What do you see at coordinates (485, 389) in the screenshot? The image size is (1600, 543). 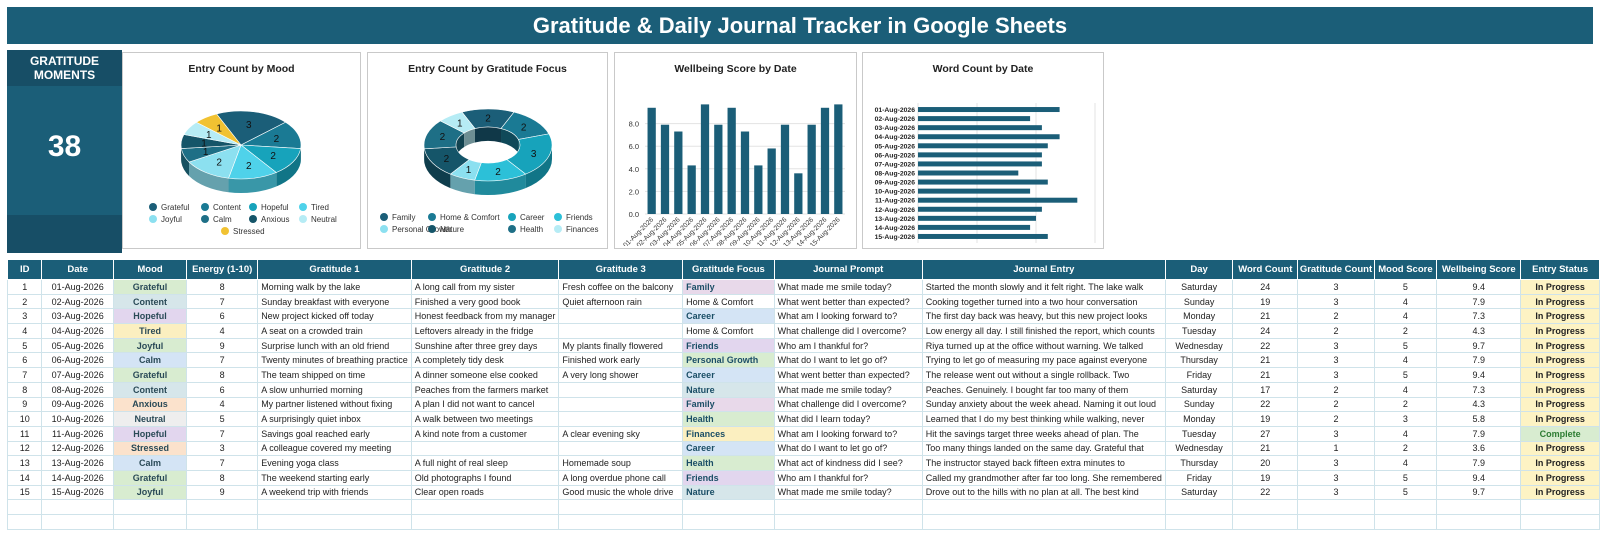 I see `cell-gratitude-2: Peaches from the farmers market` at bounding box center [485, 389].